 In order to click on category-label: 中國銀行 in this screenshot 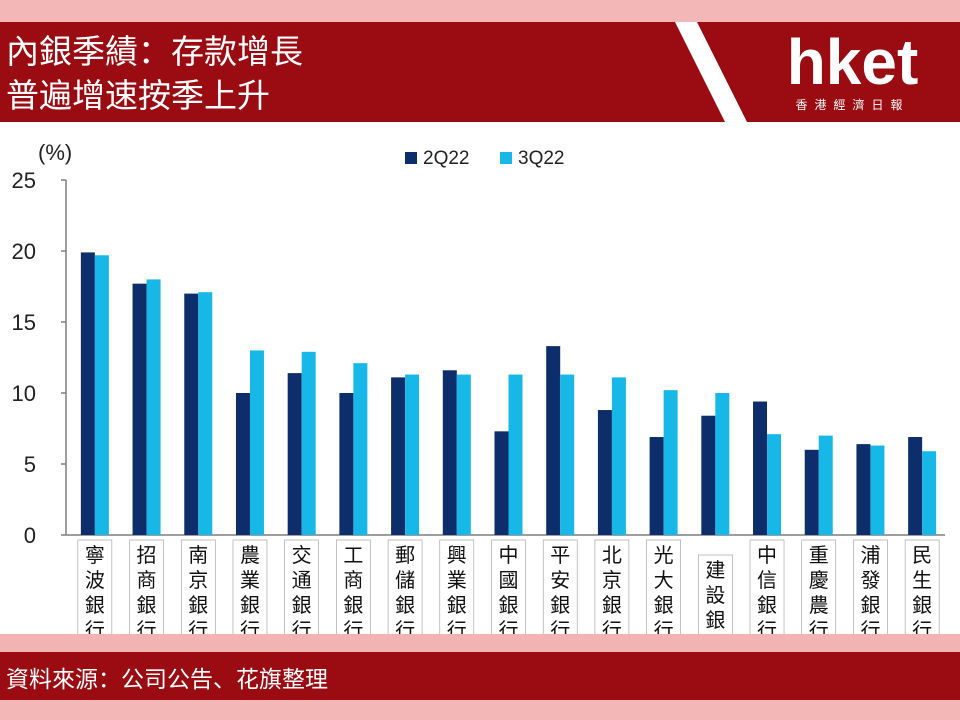, I will do `click(509, 588)`.